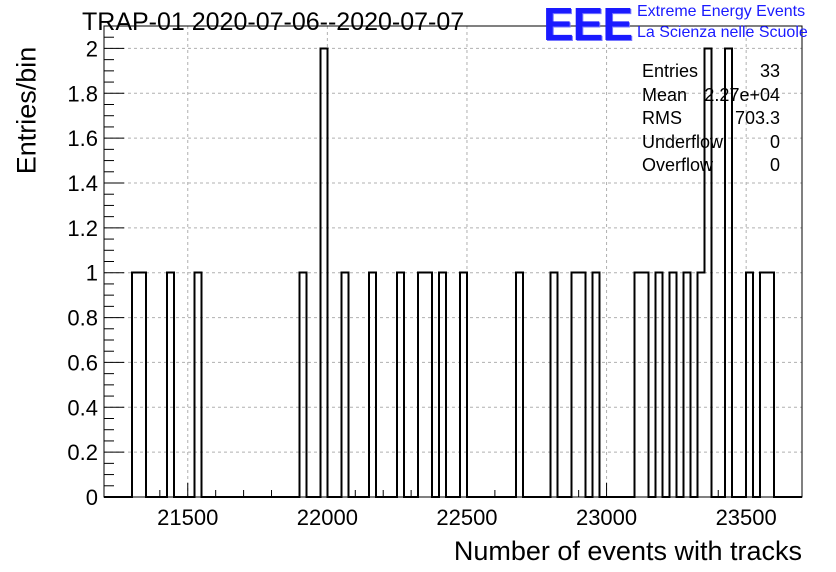 The height and width of the screenshot is (572, 836). I want to click on stats-value: 33, so click(769, 71).